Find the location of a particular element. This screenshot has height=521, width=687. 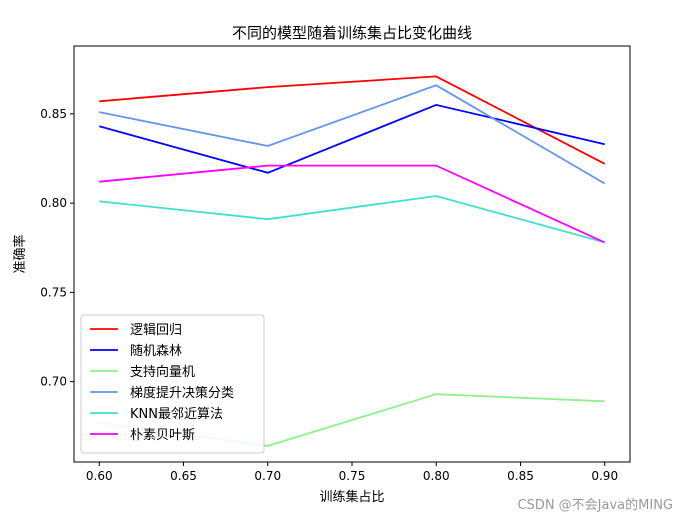

y-axis: 0.70 0.75 0.80 0.85 is located at coordinates (57, 248).